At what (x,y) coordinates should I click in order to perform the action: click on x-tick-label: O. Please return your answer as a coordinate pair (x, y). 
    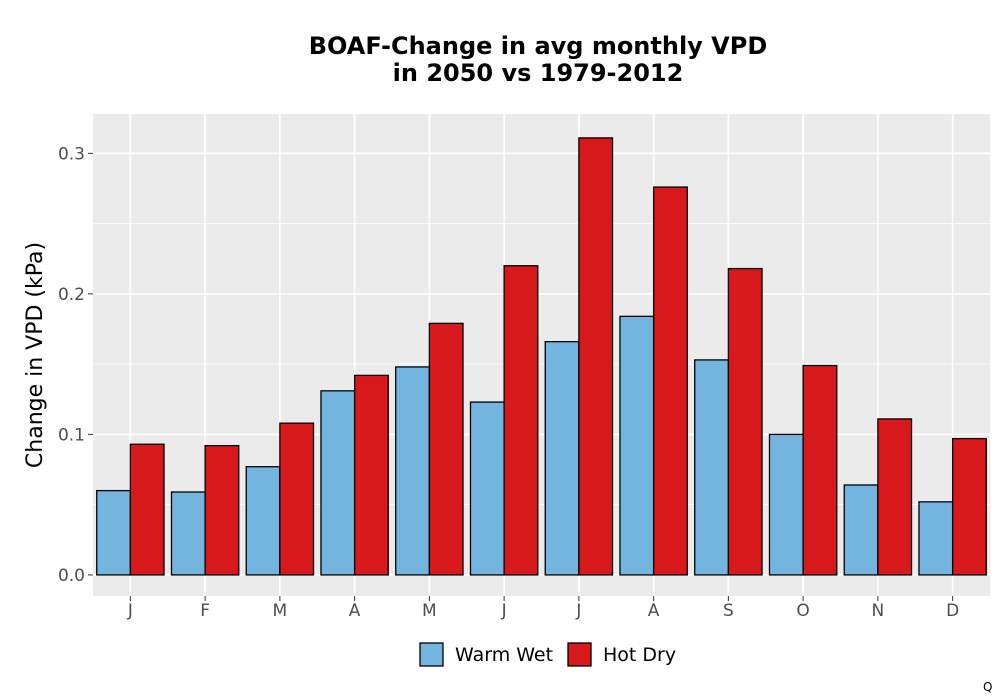
    Looking at the image, I should click on (802, 611).